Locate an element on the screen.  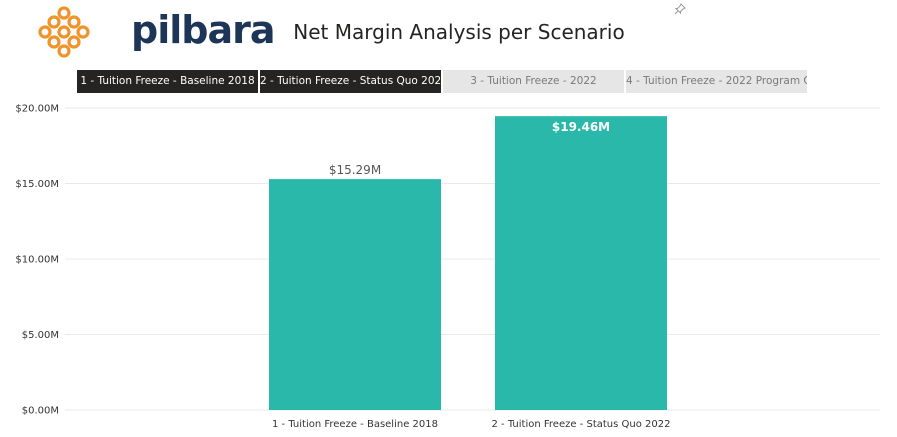
data-label: $19.46M is located at coordinates (581, 127).